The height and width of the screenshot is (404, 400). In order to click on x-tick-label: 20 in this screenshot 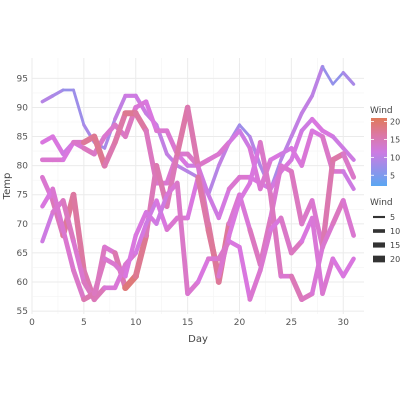, I will do `click(240, 323)`.